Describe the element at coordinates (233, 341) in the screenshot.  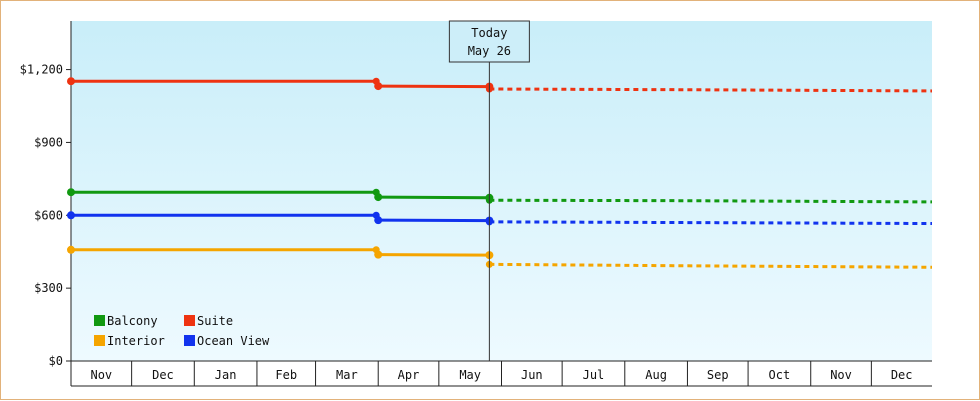
I see `legend-label: Ocean View` at that location.